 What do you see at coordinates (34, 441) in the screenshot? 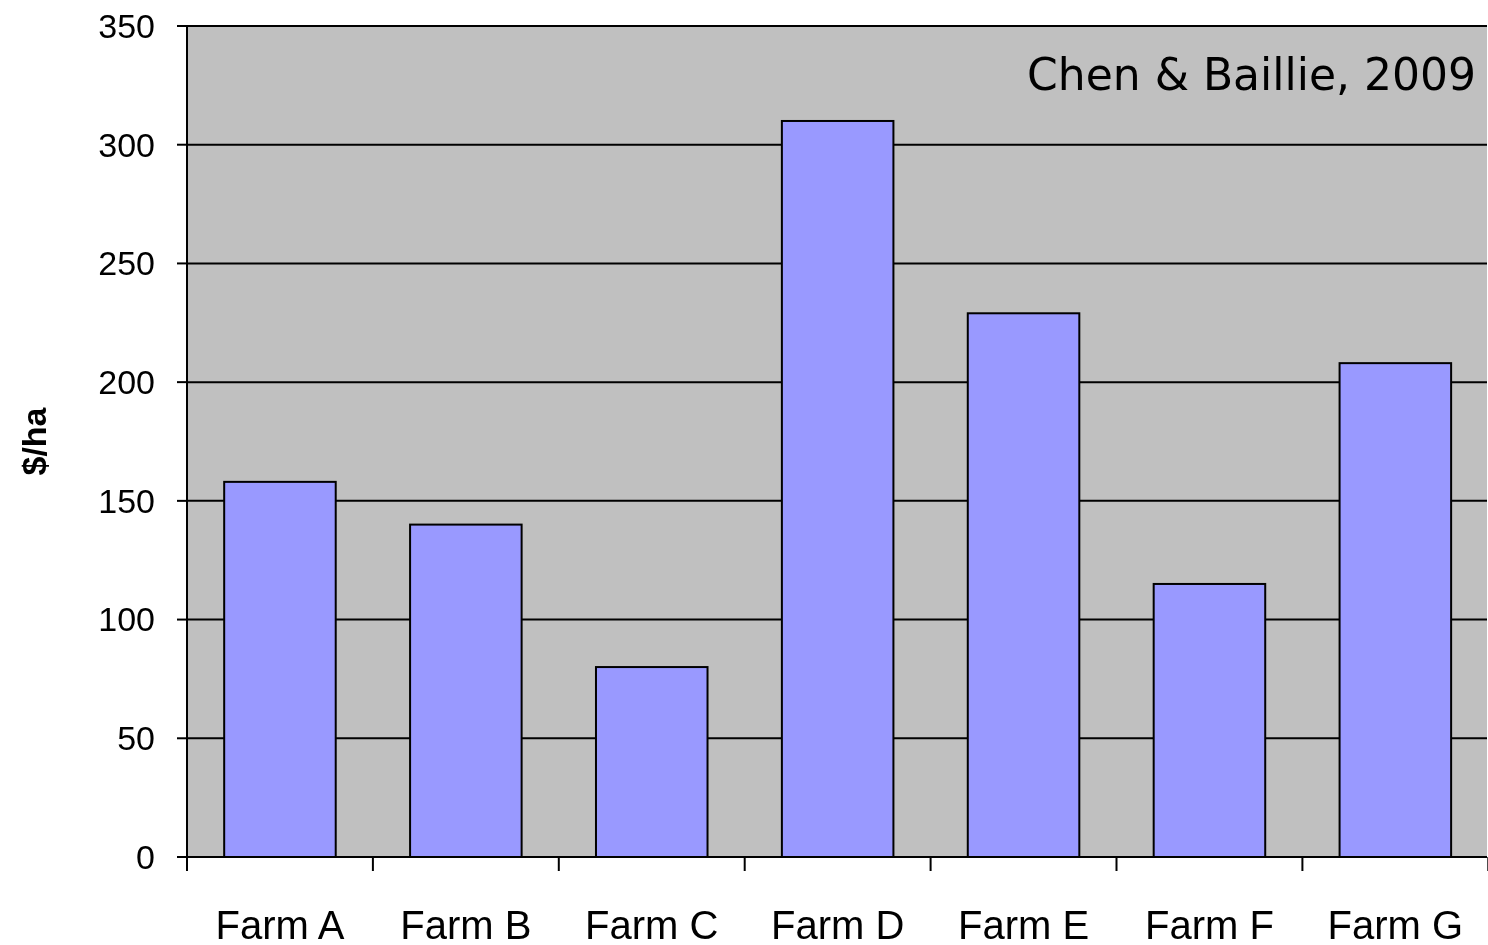
I see `y-axis-title: $/ha` at bounding box center [34, 441].